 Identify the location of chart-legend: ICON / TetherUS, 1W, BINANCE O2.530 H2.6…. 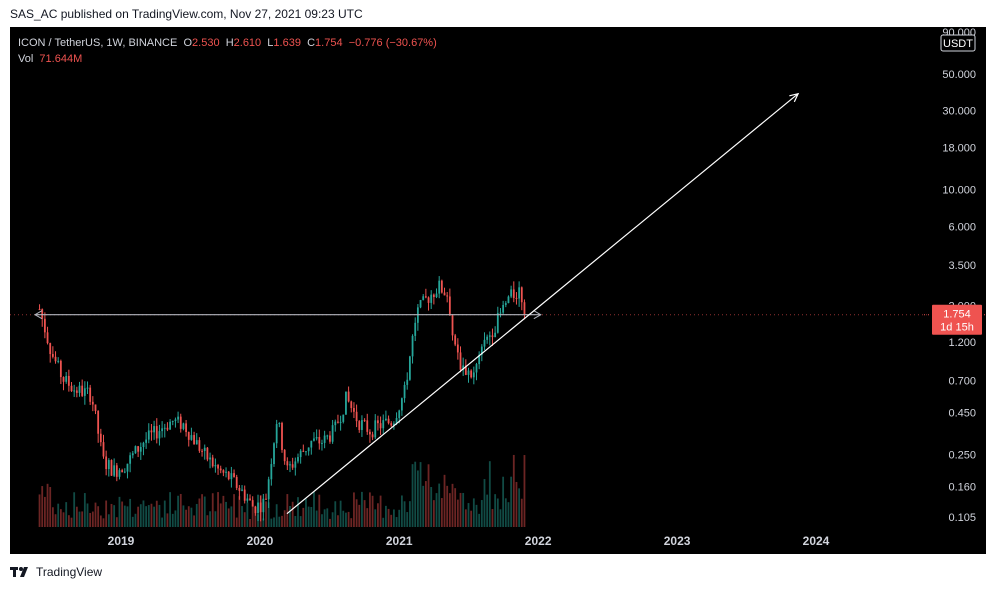
(227, 51).